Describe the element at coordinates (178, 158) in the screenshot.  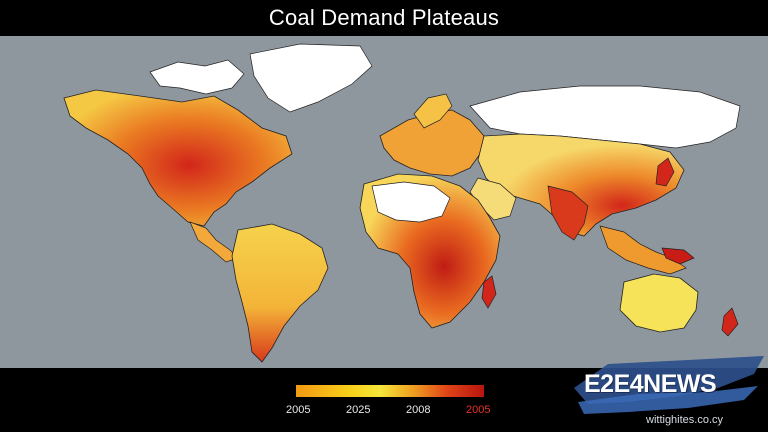
I see `north-america` at that location.